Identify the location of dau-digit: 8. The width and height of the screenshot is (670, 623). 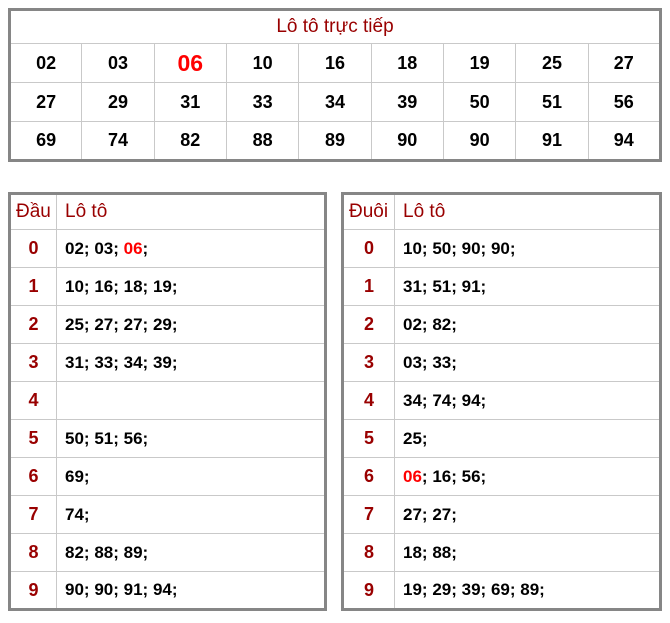
(33, 552).